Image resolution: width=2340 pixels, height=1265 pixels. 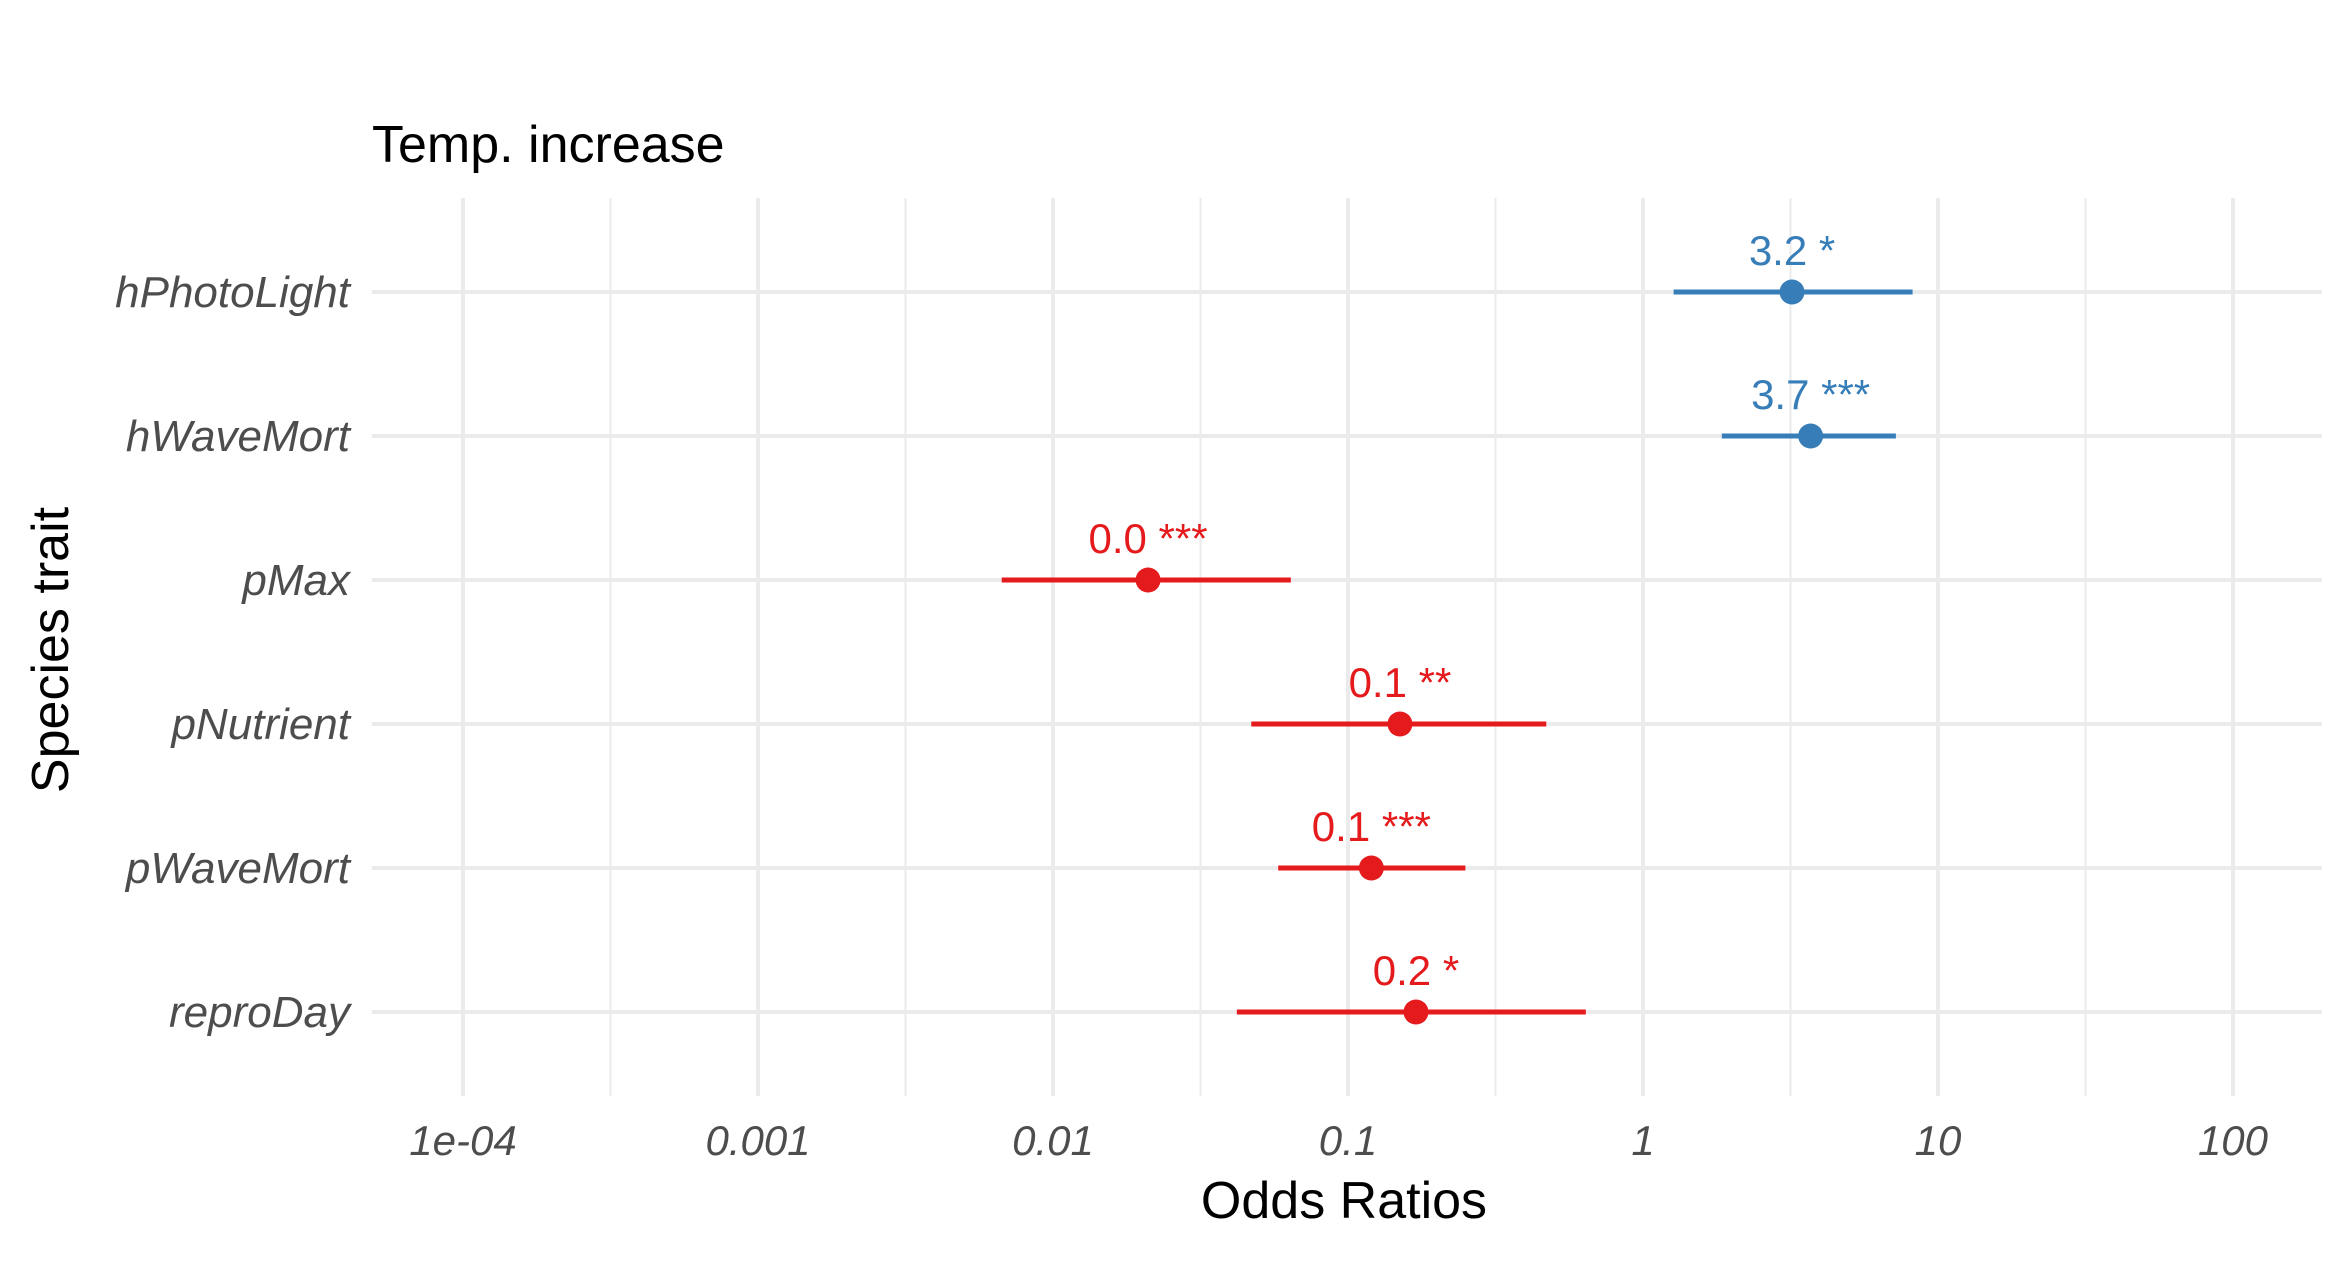 What do you see at coordinates (51, 649) in the screenshot?
I see `y-axis-title: Species trait` at bounding box center [51, 649].